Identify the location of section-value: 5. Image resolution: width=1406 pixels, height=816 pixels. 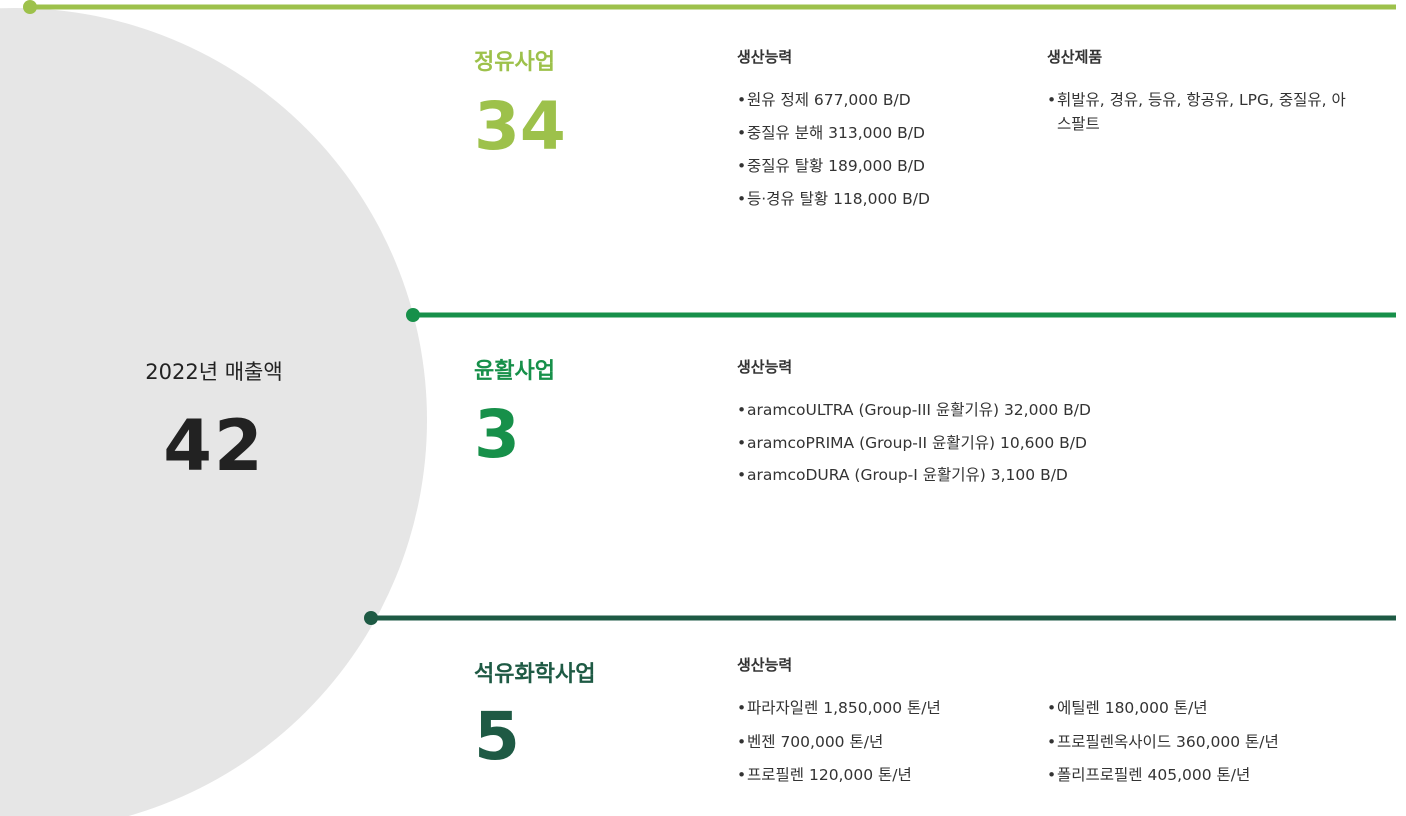
(497, 736).